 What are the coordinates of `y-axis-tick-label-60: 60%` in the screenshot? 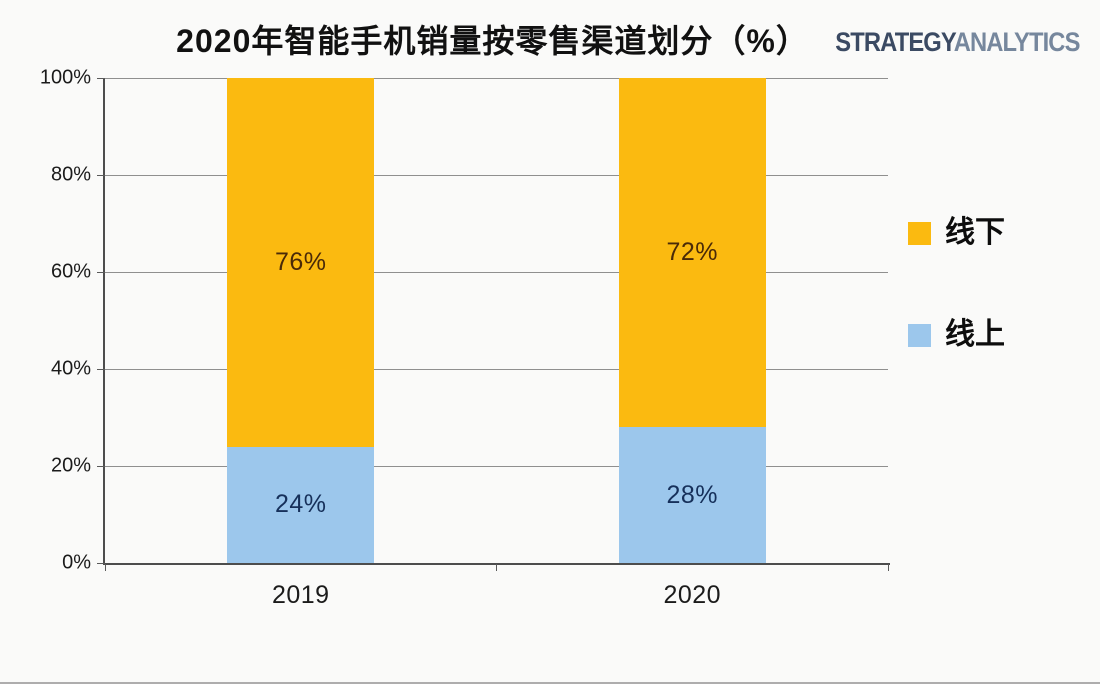 It's located at (70, 271).